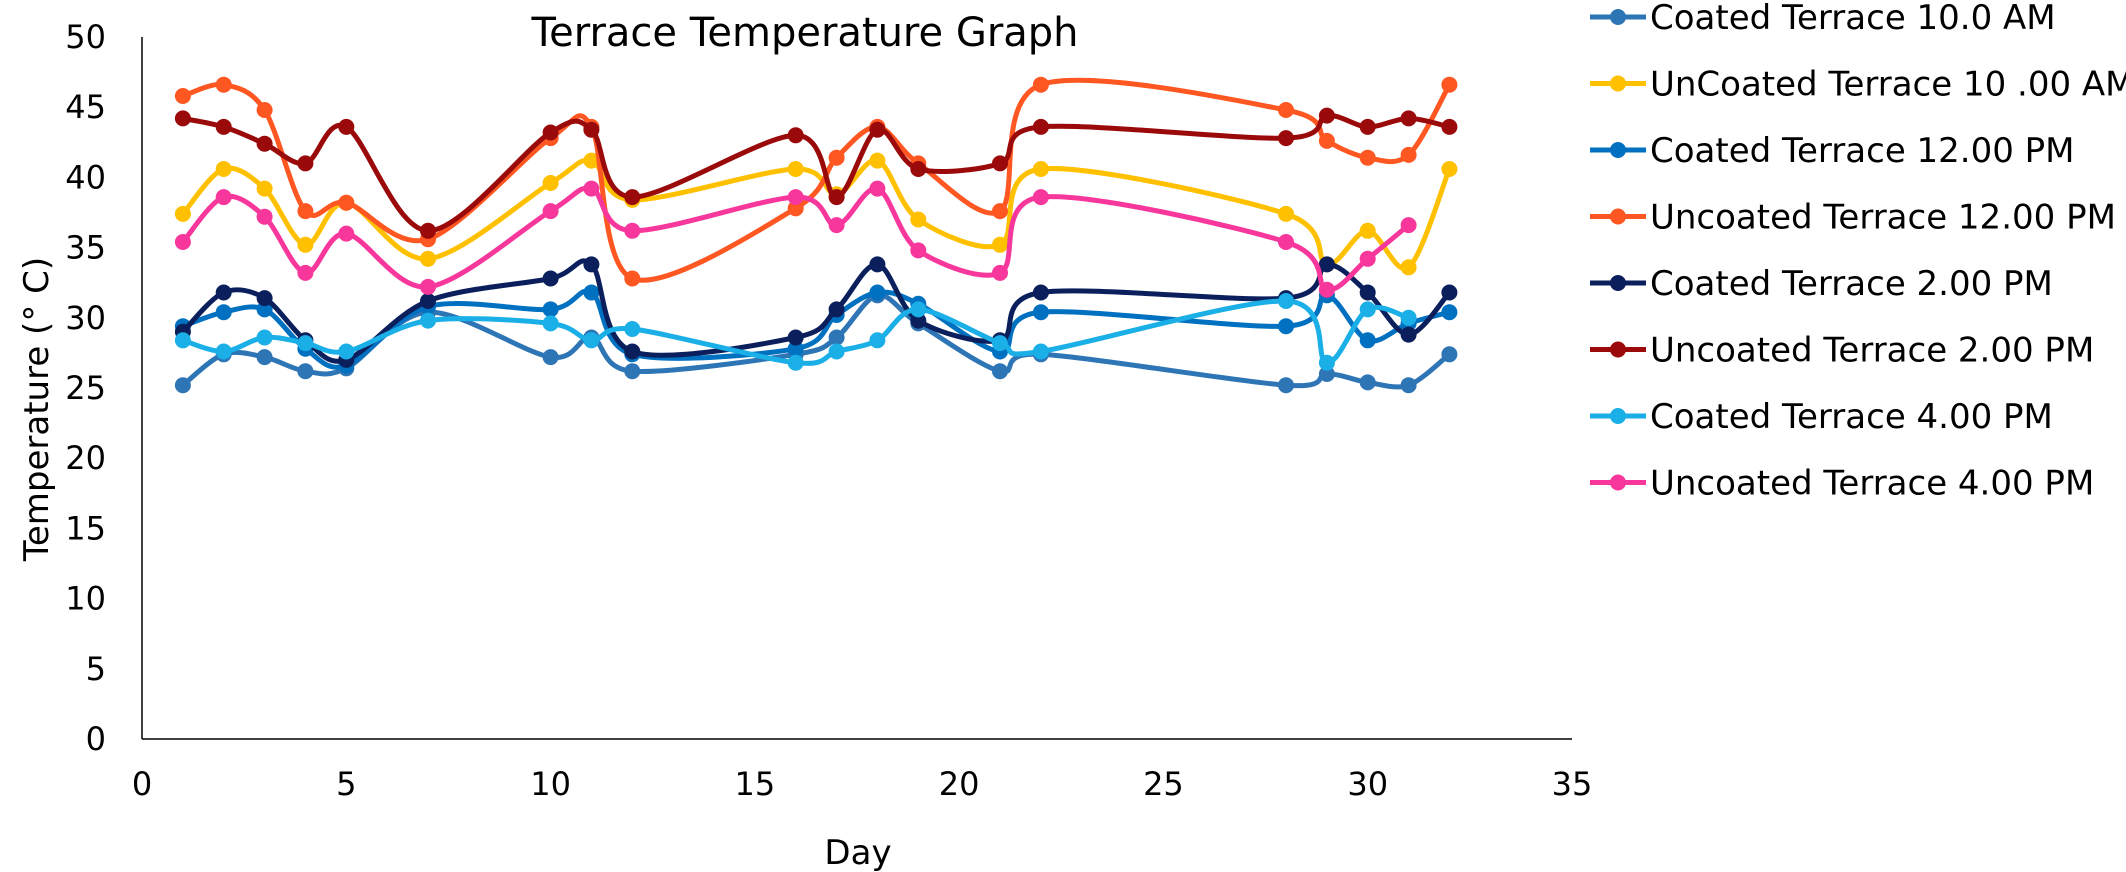 This screenshot has height=872, width=2126. Describe the element at coordinates (1367, 784) in the screenshot. I see `x-tick-label: 30` at that location.